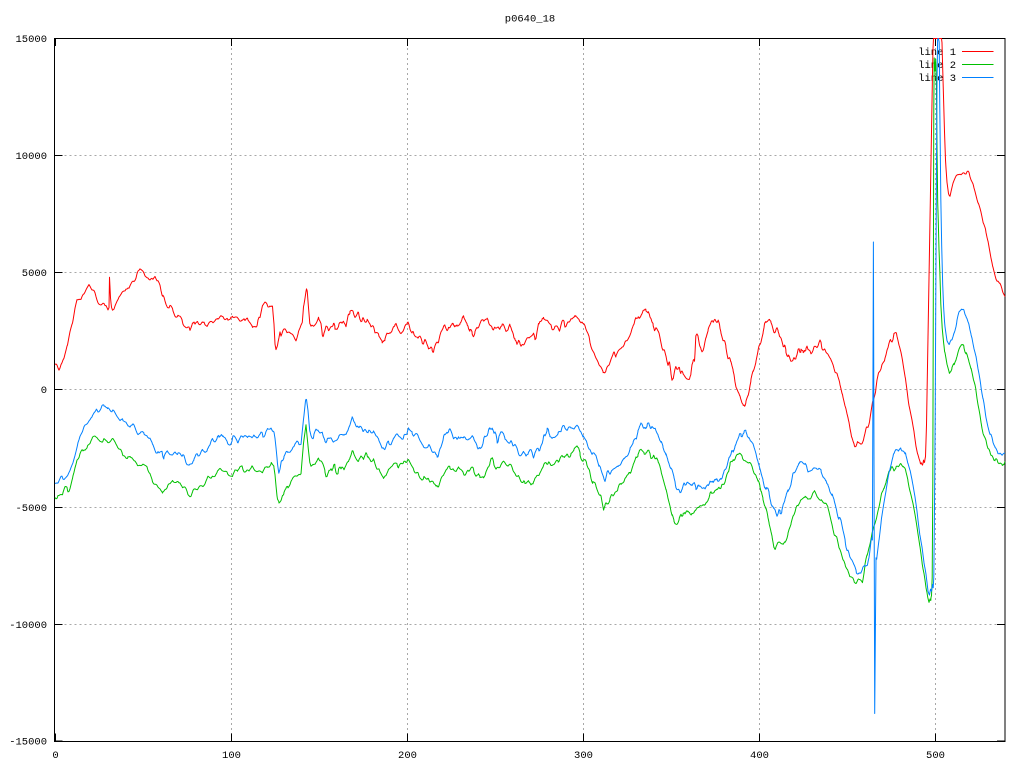  I want to click on svg-text: 100, so click(231, 756).